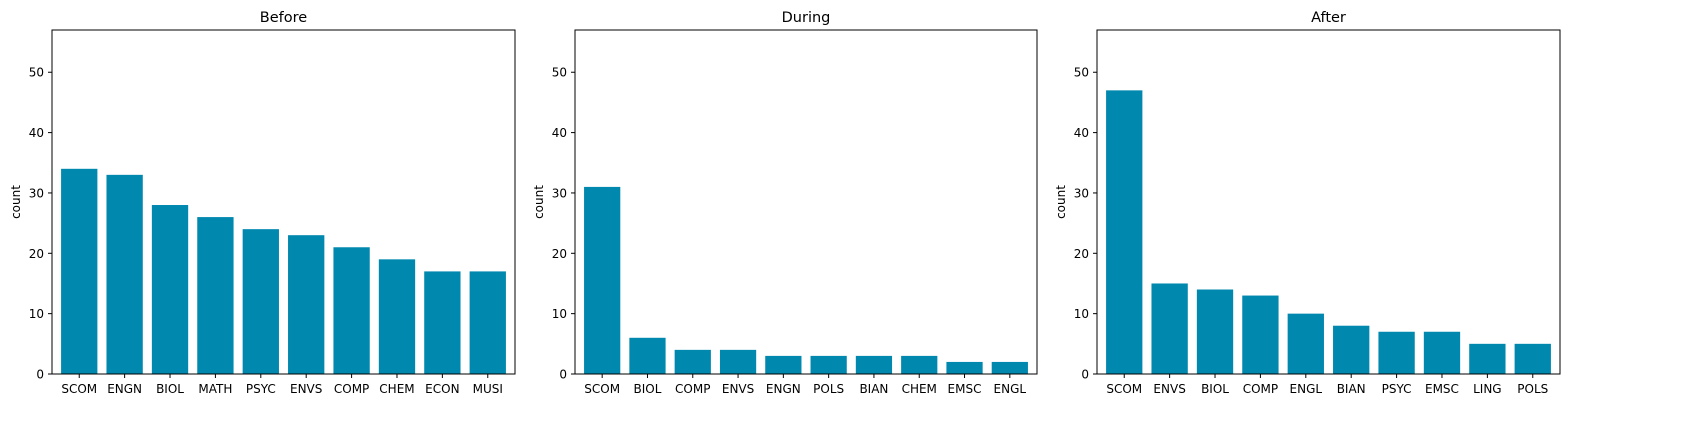 This screenshot has height=435, width=1686. I want to click on x-tick-label: LING, so click(1487, 389).